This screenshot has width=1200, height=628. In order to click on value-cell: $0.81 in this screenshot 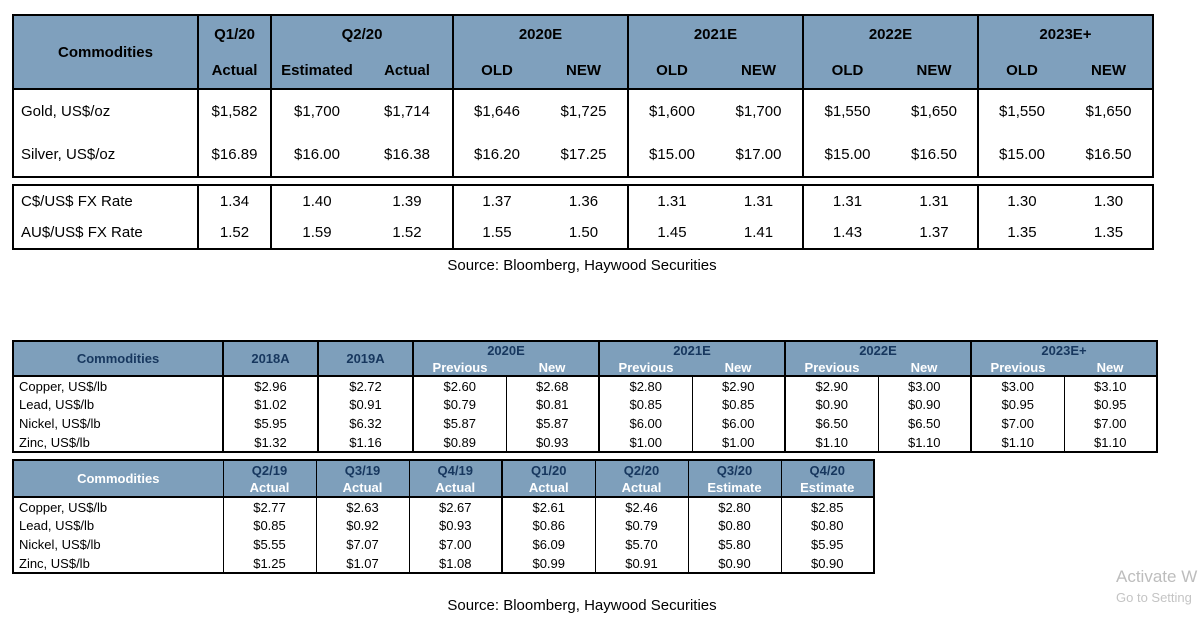, I will do `click(552, 404)`.